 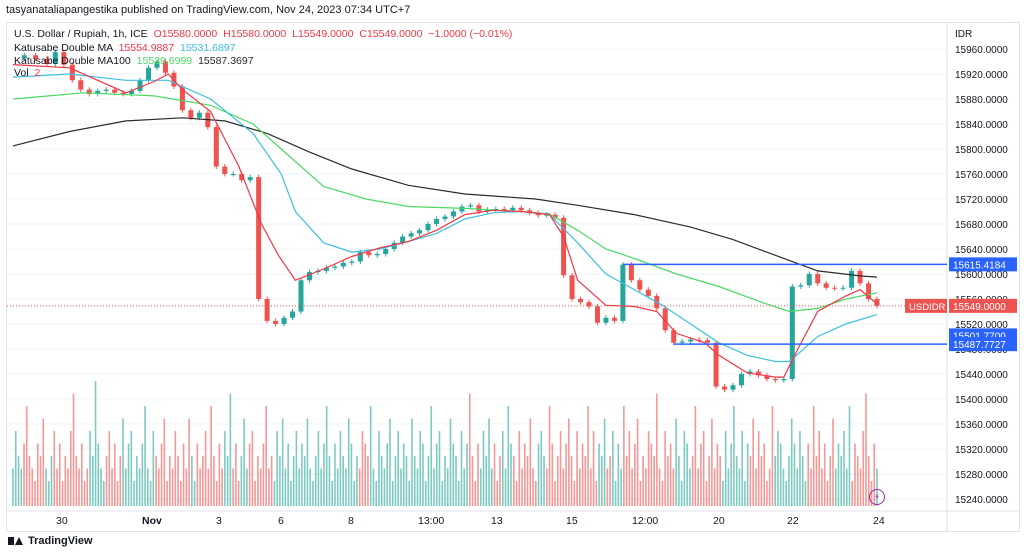 What do you see at coordinates (281, 521) in the screenshot?
I see `x-tick-label: 6` at bounding box center [281, 521].